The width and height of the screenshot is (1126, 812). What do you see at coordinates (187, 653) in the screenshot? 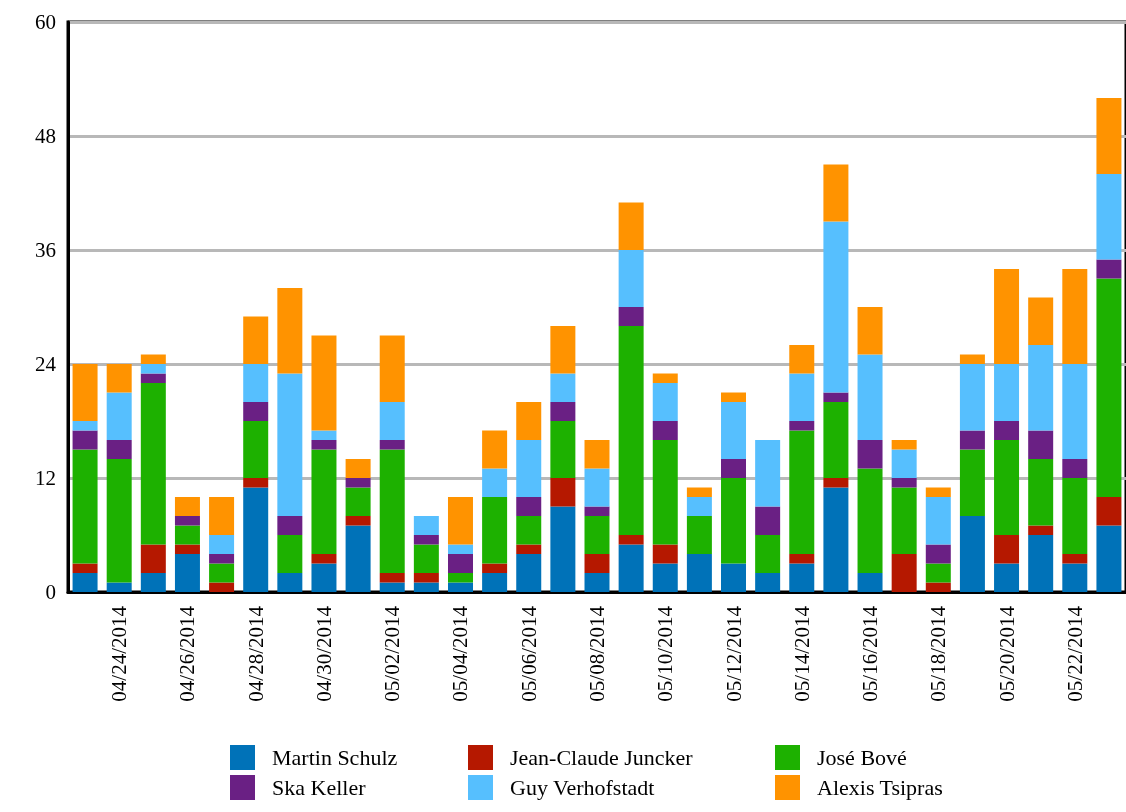
I see `x-tick-label: 04/26/2014` at bounding box center [187, 653].